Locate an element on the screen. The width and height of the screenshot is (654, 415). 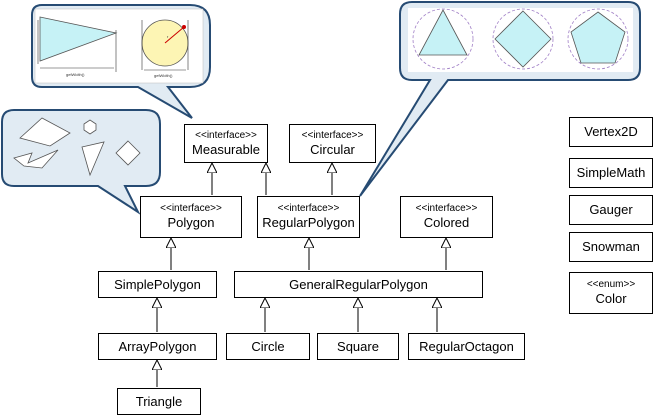
class-regular-polygon: <<interface>> RegularPolygon is located at coordinates (308, 217).